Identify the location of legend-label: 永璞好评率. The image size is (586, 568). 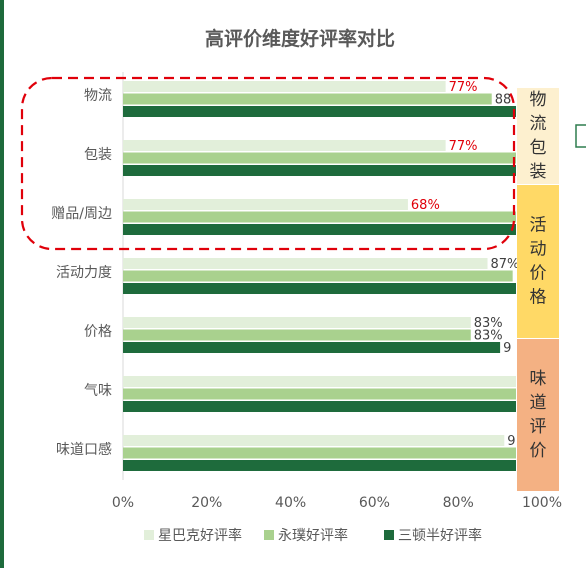
(313, 535).